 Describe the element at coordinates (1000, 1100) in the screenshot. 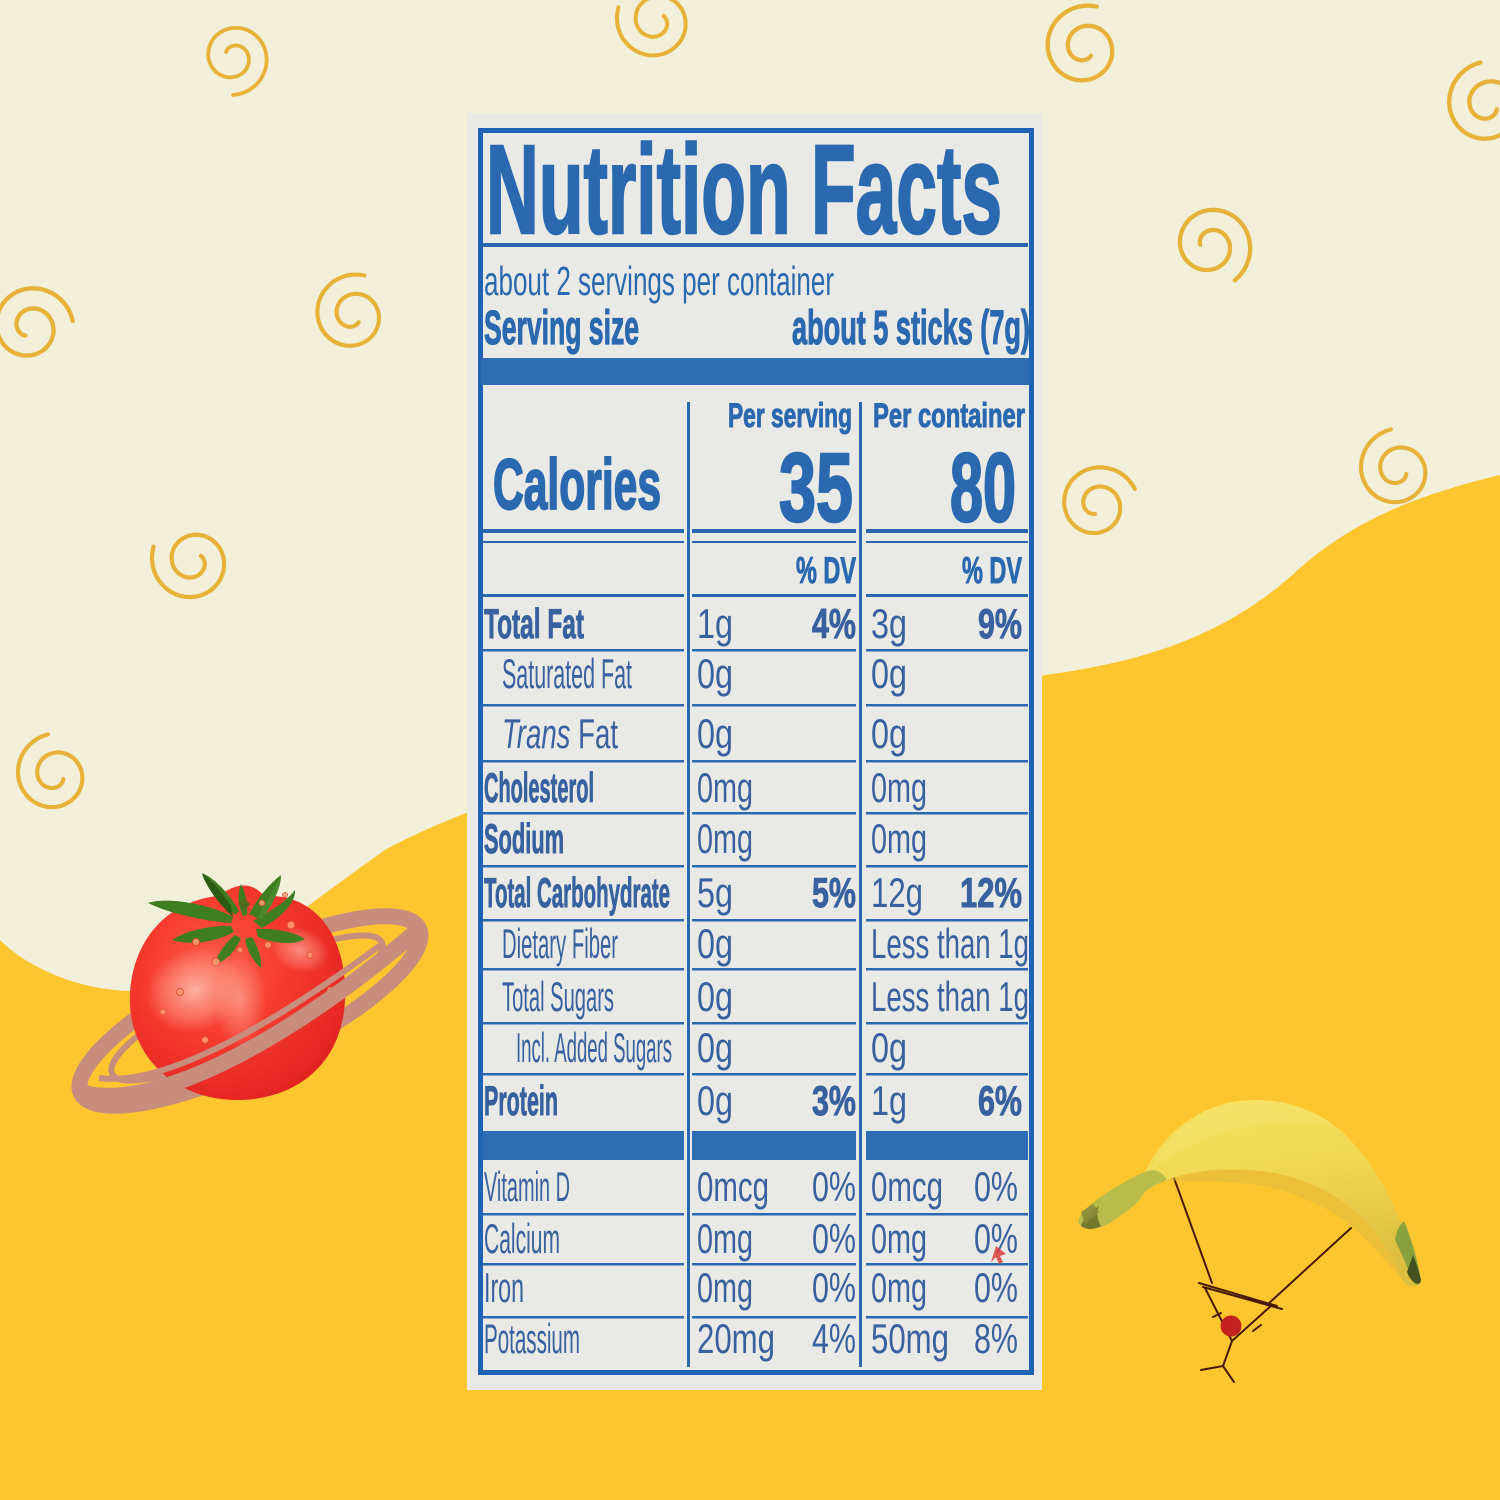

I see `svg-text: 6%` at that location.